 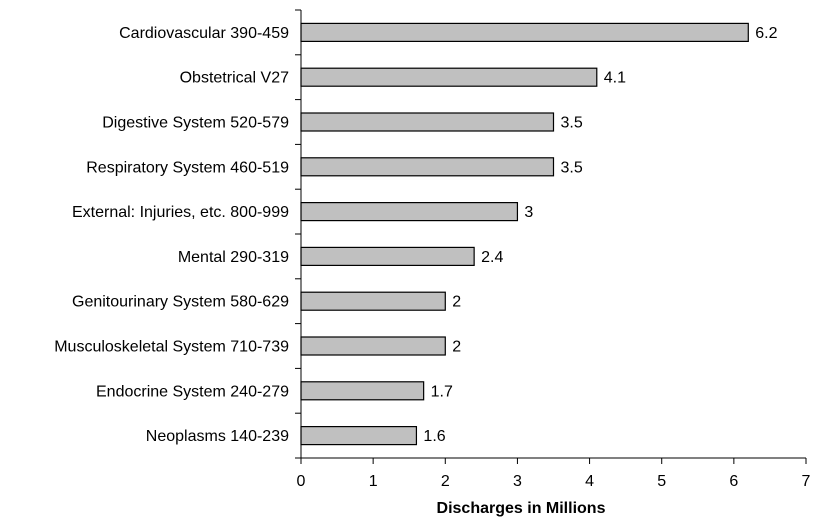 I want to click on data-label: 6.2, so click(x=766, y=33).